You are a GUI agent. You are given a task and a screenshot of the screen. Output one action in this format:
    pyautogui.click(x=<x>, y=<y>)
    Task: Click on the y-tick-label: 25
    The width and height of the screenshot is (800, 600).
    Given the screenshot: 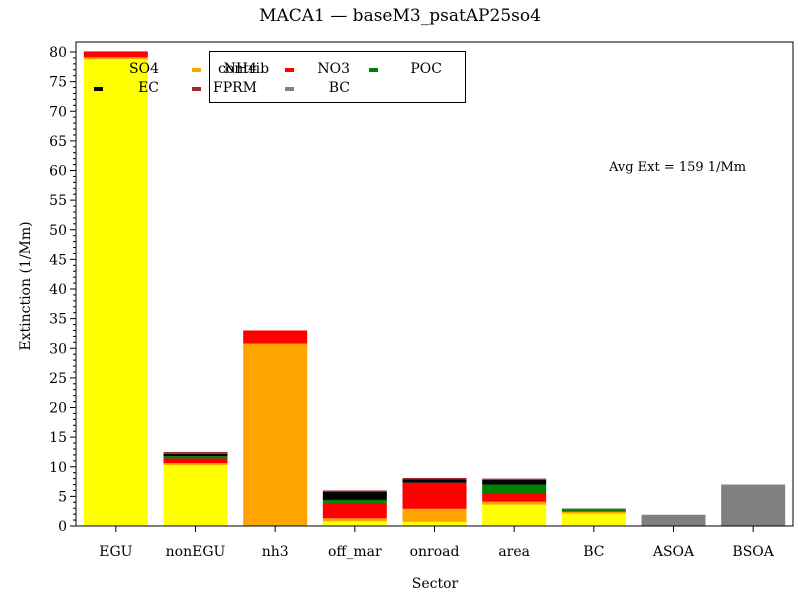 What is the action you would take?
    pyautogui.click(x=58, y=379)
    